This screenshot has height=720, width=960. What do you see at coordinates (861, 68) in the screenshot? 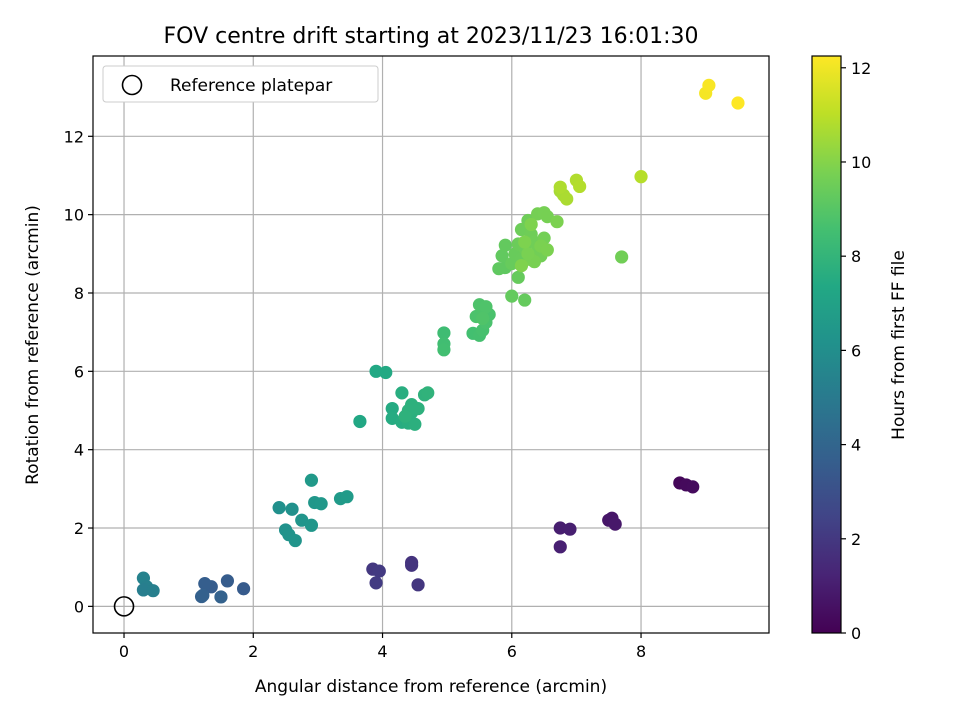
I see `colorbar-tick-label: 12` at bounding box center [861, 68].